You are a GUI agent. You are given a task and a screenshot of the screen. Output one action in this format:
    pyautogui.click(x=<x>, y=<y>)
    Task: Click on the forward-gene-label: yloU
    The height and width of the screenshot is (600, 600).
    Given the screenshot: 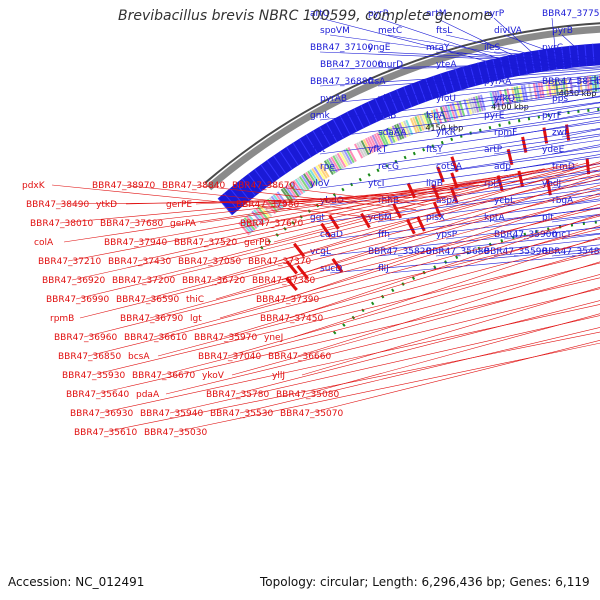 What is the action you would take?
    pyautogui.click(x=446, y=99)
    